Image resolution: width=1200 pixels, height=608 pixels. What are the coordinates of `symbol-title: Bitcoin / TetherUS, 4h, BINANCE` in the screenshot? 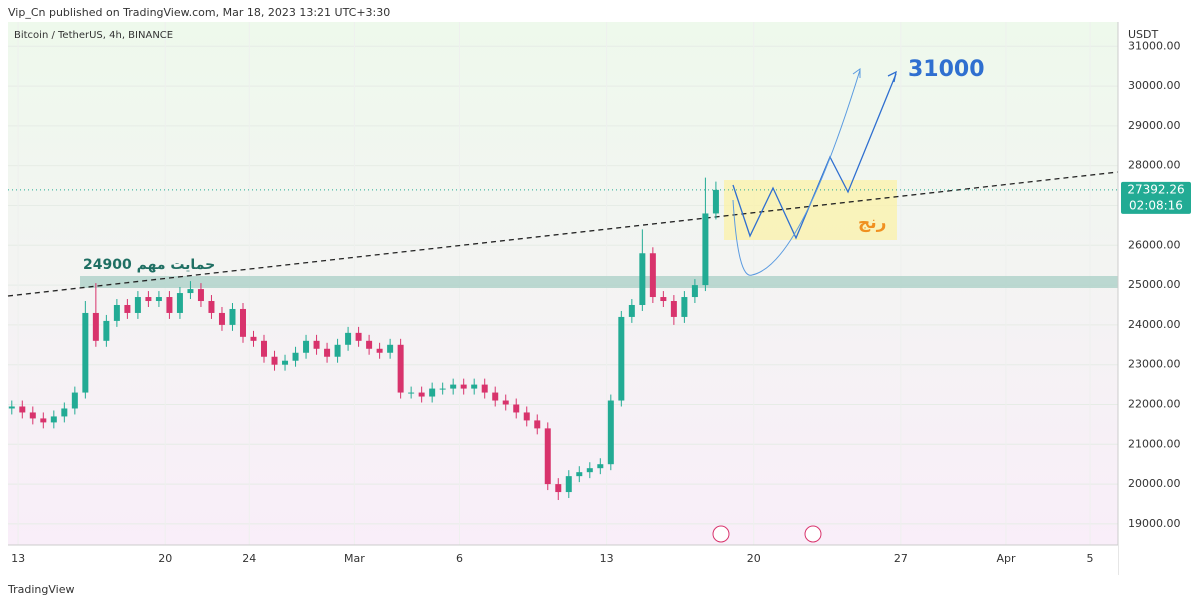 It's located at (93, 35).